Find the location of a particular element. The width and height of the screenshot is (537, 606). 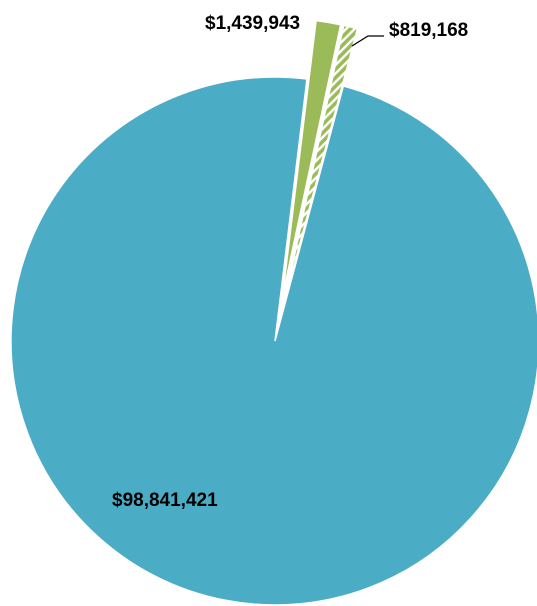

pie-slice-medium is located at coordinates (311, 158).